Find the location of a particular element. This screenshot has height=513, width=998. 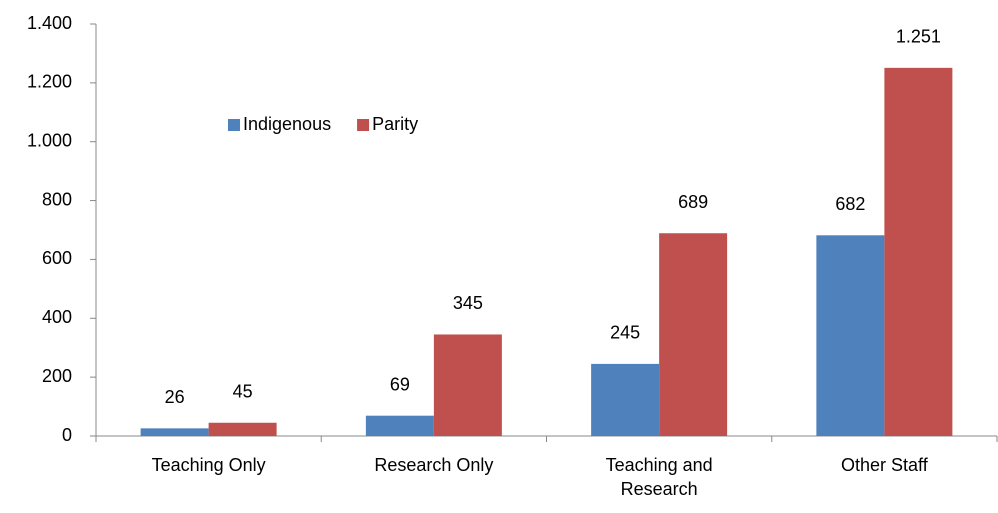

y-tick-label: 400 is located at coordinates (57, 317).